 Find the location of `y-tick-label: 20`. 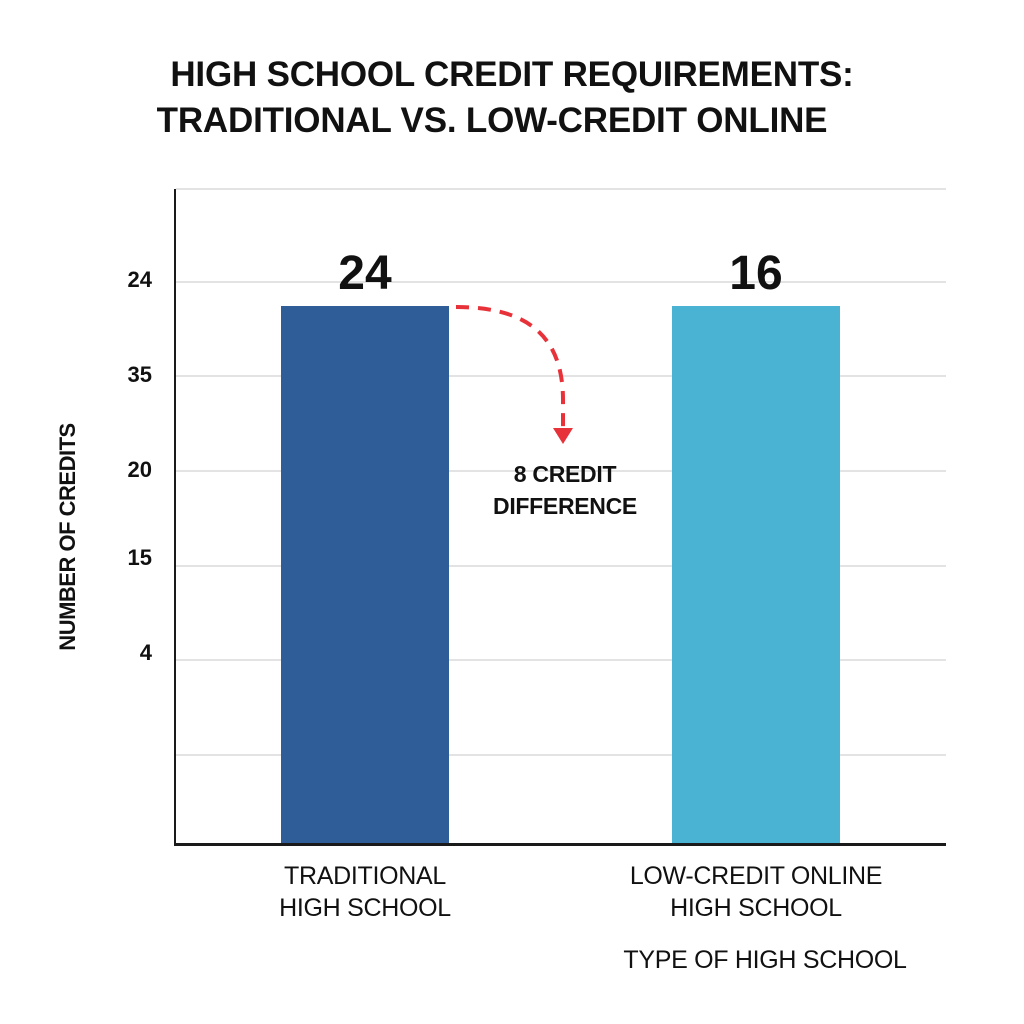

y-tick-label: 20 is located at coordinates (139, 469).